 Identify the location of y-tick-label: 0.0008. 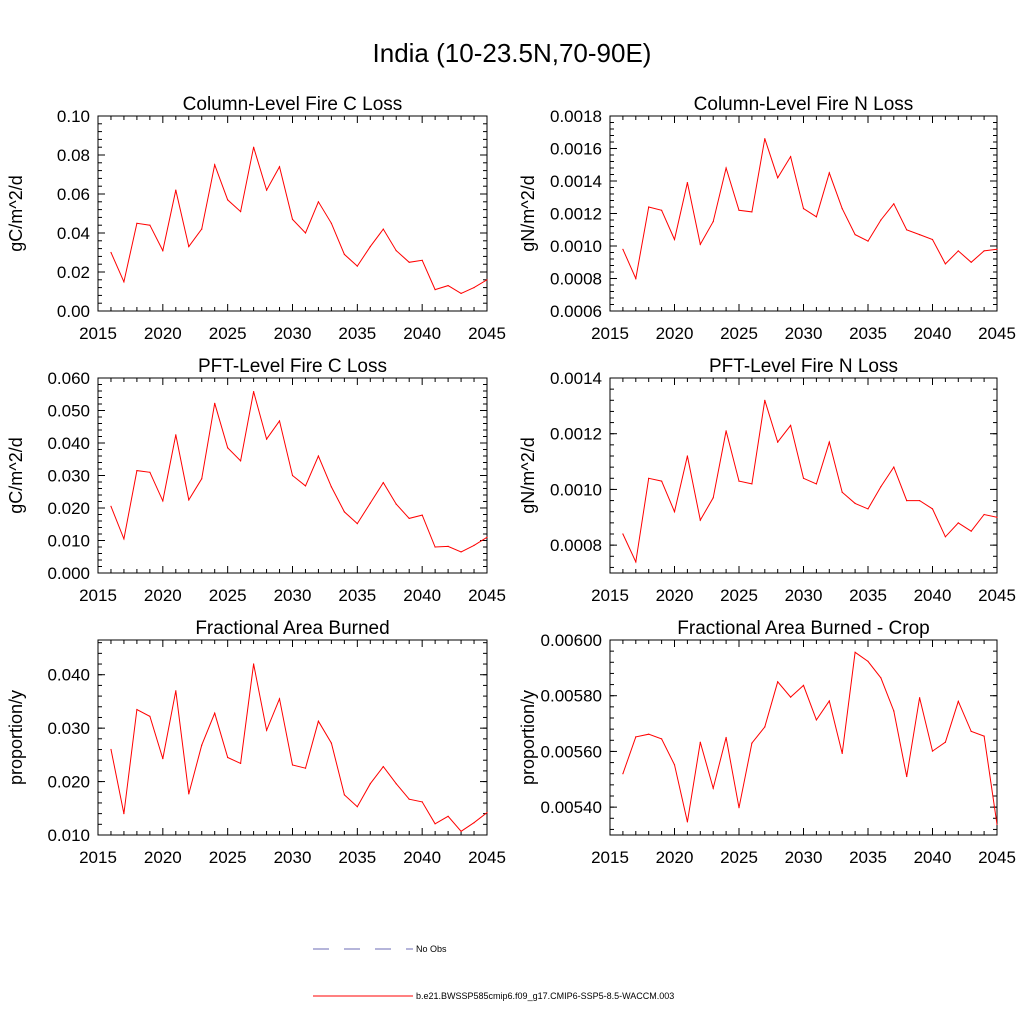
(576, 279).